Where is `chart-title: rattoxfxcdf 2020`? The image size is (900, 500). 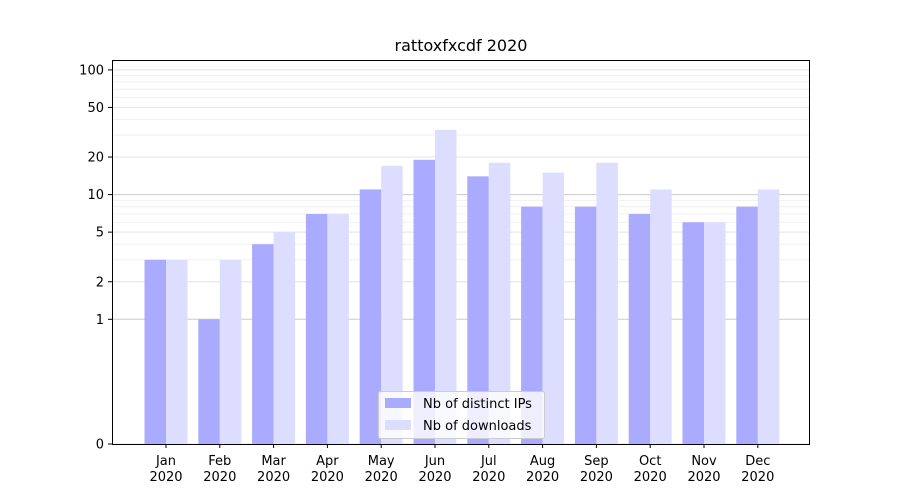
chart-title: rattoxfxcdf 2020 is located at coordinates (461, 45).